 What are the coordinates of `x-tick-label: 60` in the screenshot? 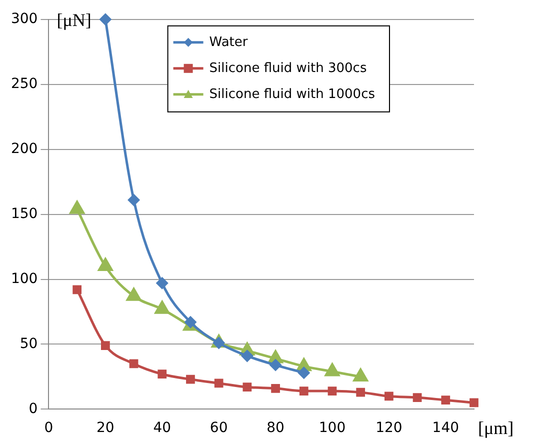 It's located at (219, 428).